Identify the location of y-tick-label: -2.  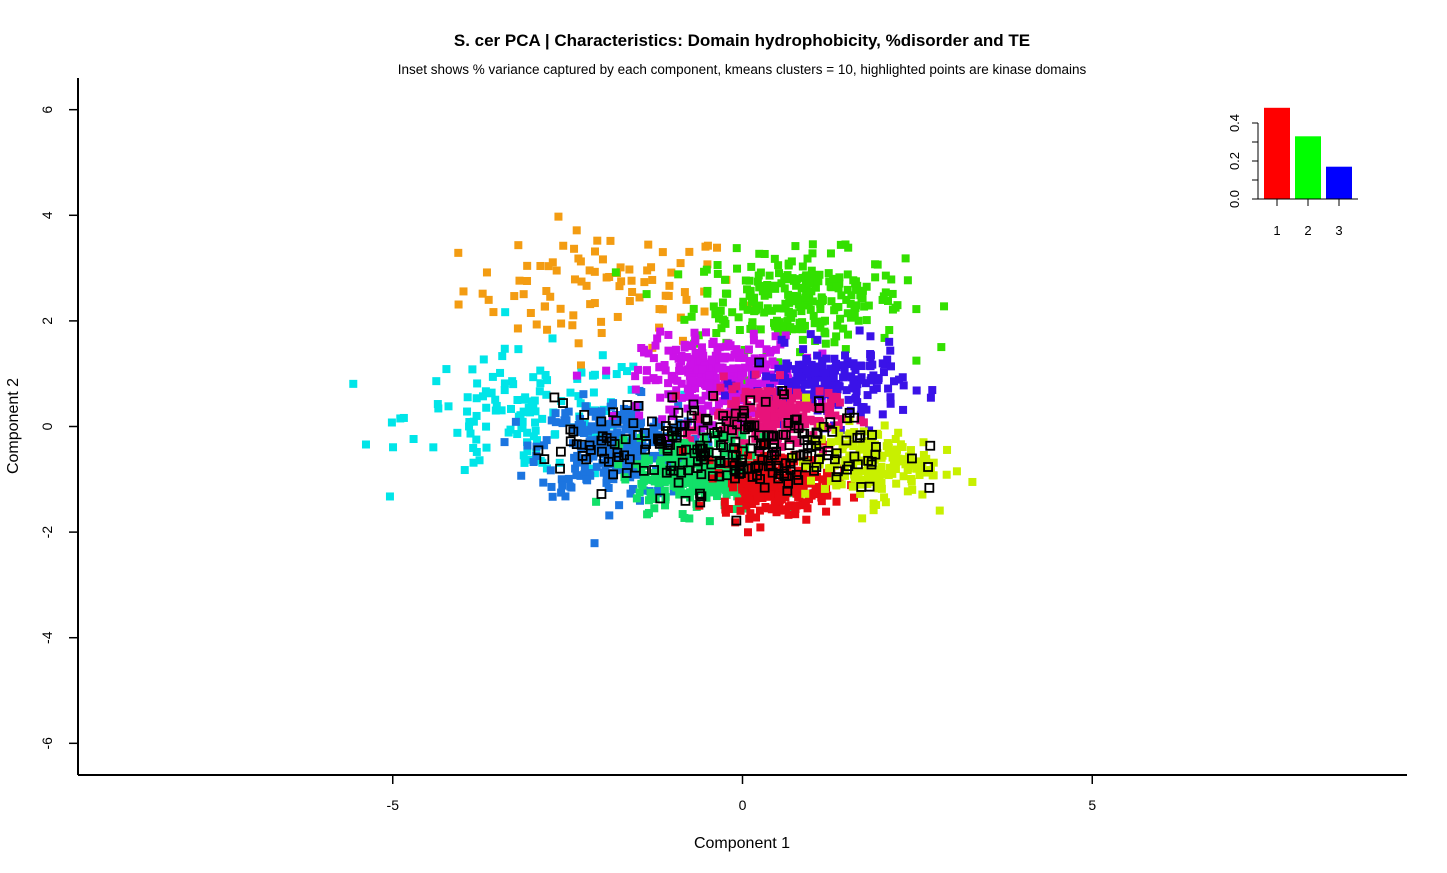
(47, 532).